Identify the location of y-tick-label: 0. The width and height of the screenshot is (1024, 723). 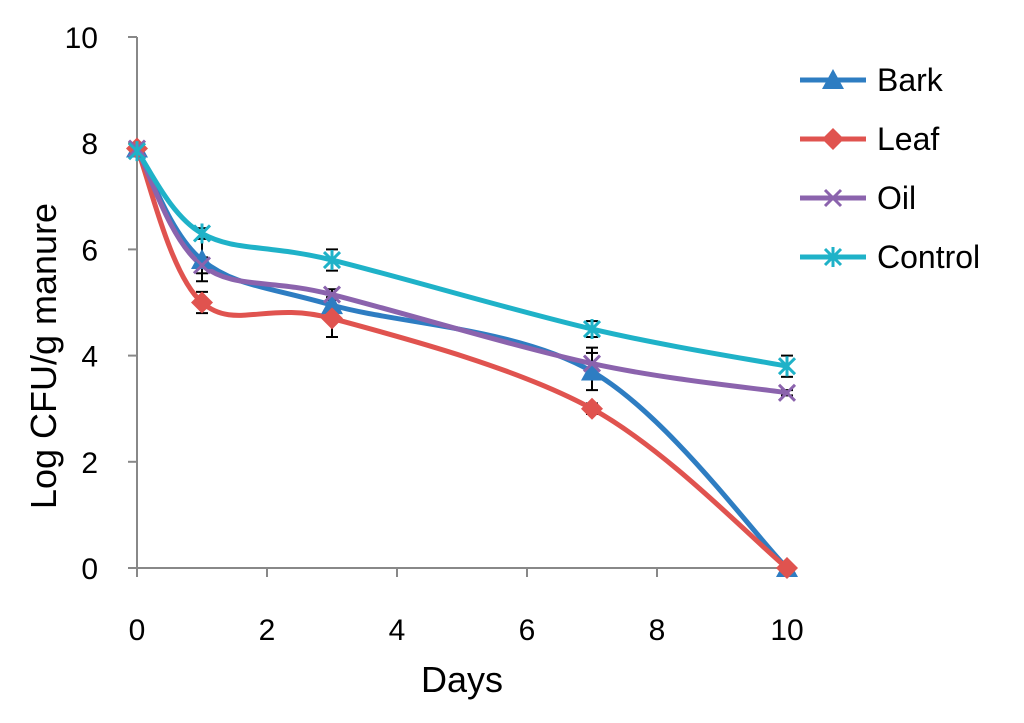
(89, 569).